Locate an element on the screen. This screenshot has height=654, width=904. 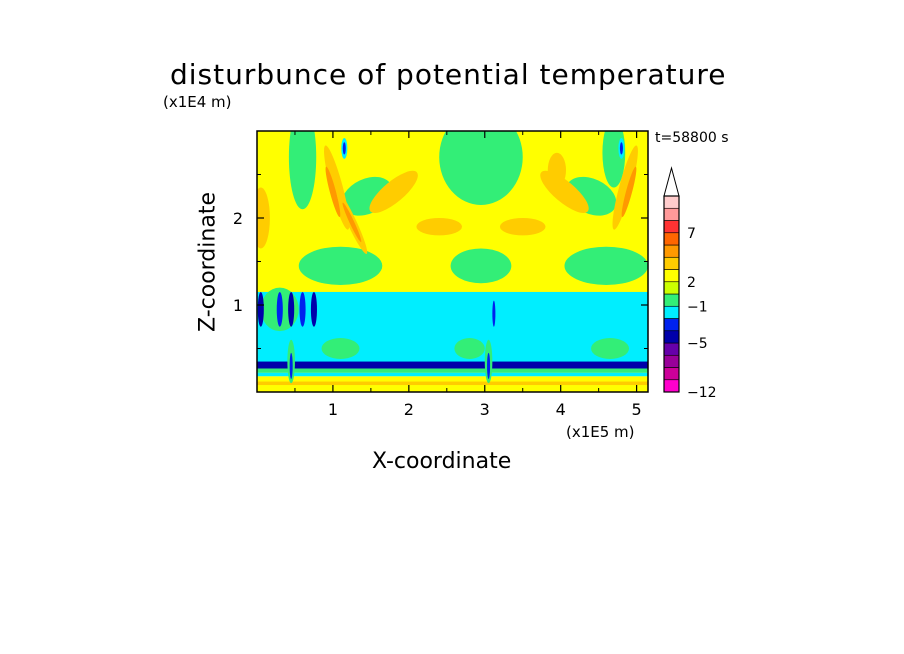
x-axis-unit: (x1E5 m) is located at coordinates (600, 432).